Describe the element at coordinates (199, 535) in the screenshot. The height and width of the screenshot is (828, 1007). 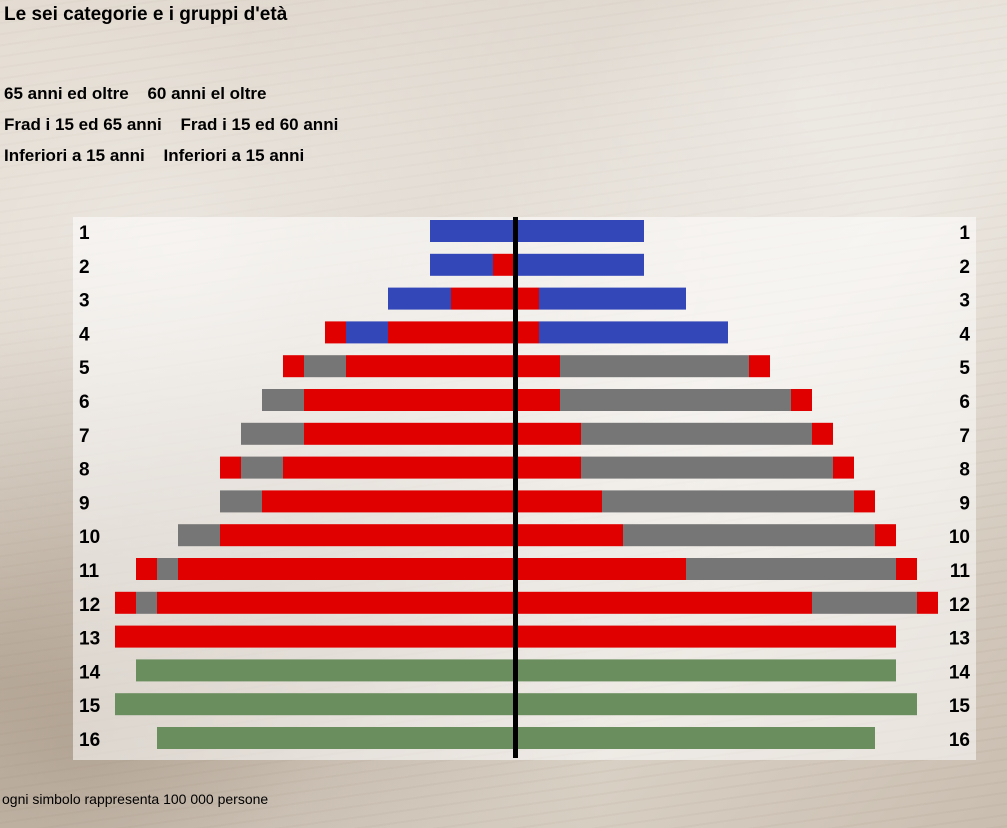
I see `left-bar-row10-seg1` at that location.